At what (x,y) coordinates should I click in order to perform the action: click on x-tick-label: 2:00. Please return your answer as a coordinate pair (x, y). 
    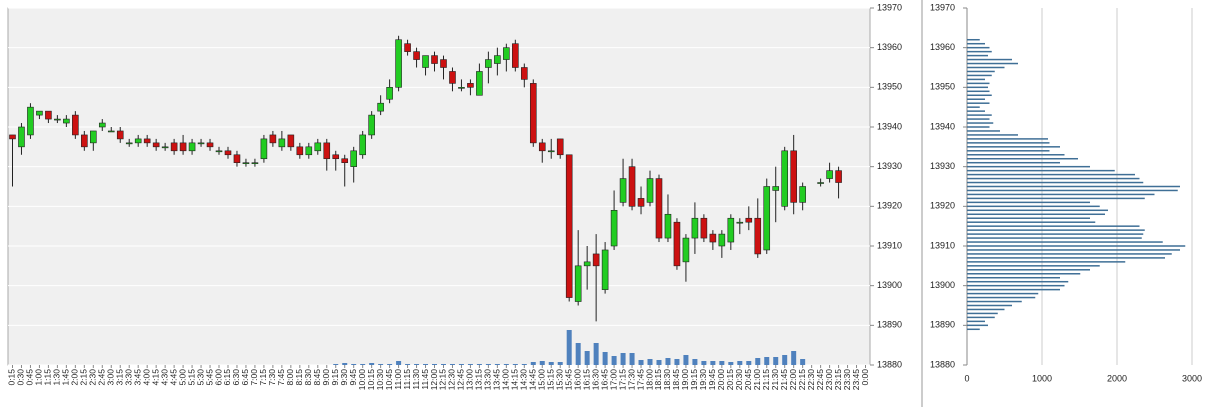
    Looking at the image, I should click on (75, 377).